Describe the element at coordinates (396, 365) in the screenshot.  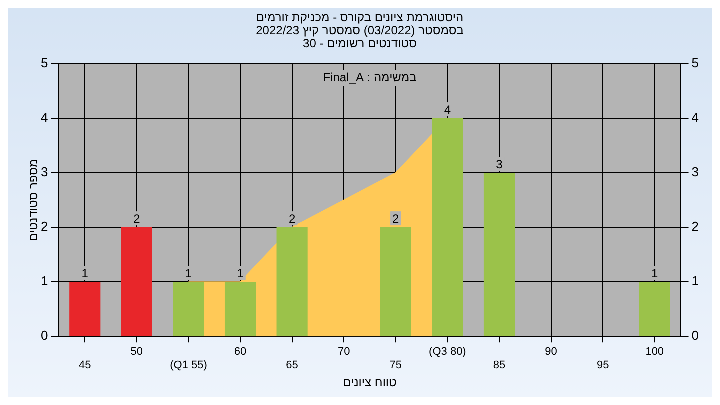
I see `x-tick-label: 75` at that location.